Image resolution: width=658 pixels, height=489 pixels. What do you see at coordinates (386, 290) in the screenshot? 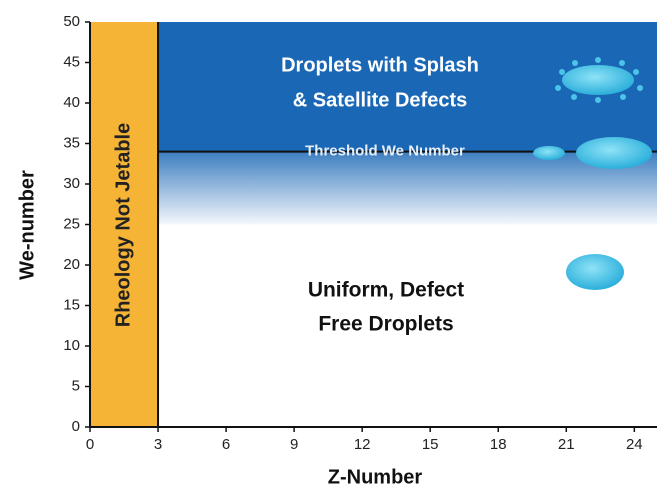
I see `region-label: Uniform, Defect` at bounding box center [386, 290].